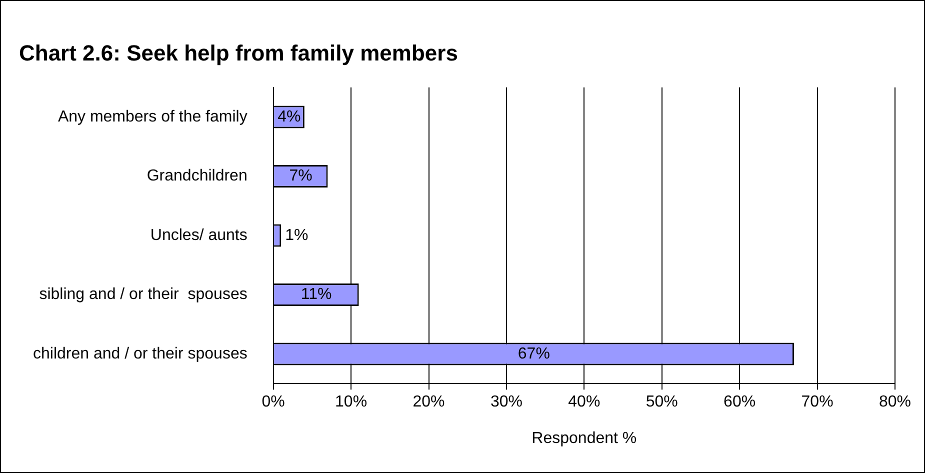 The width and height of the screenshot is (925, 473). Describe the element at coordinates (153, 117) in the screenshot. I see `y-tick-label: Any members of the family` at that location.